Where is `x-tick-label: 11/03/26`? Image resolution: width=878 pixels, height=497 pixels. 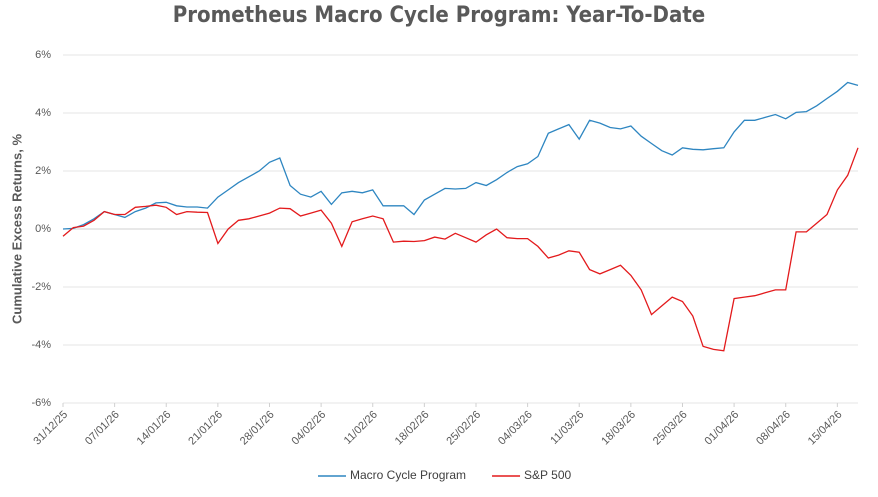 x-tick-label: 11/03/26 is located at coordinates (567, 428).